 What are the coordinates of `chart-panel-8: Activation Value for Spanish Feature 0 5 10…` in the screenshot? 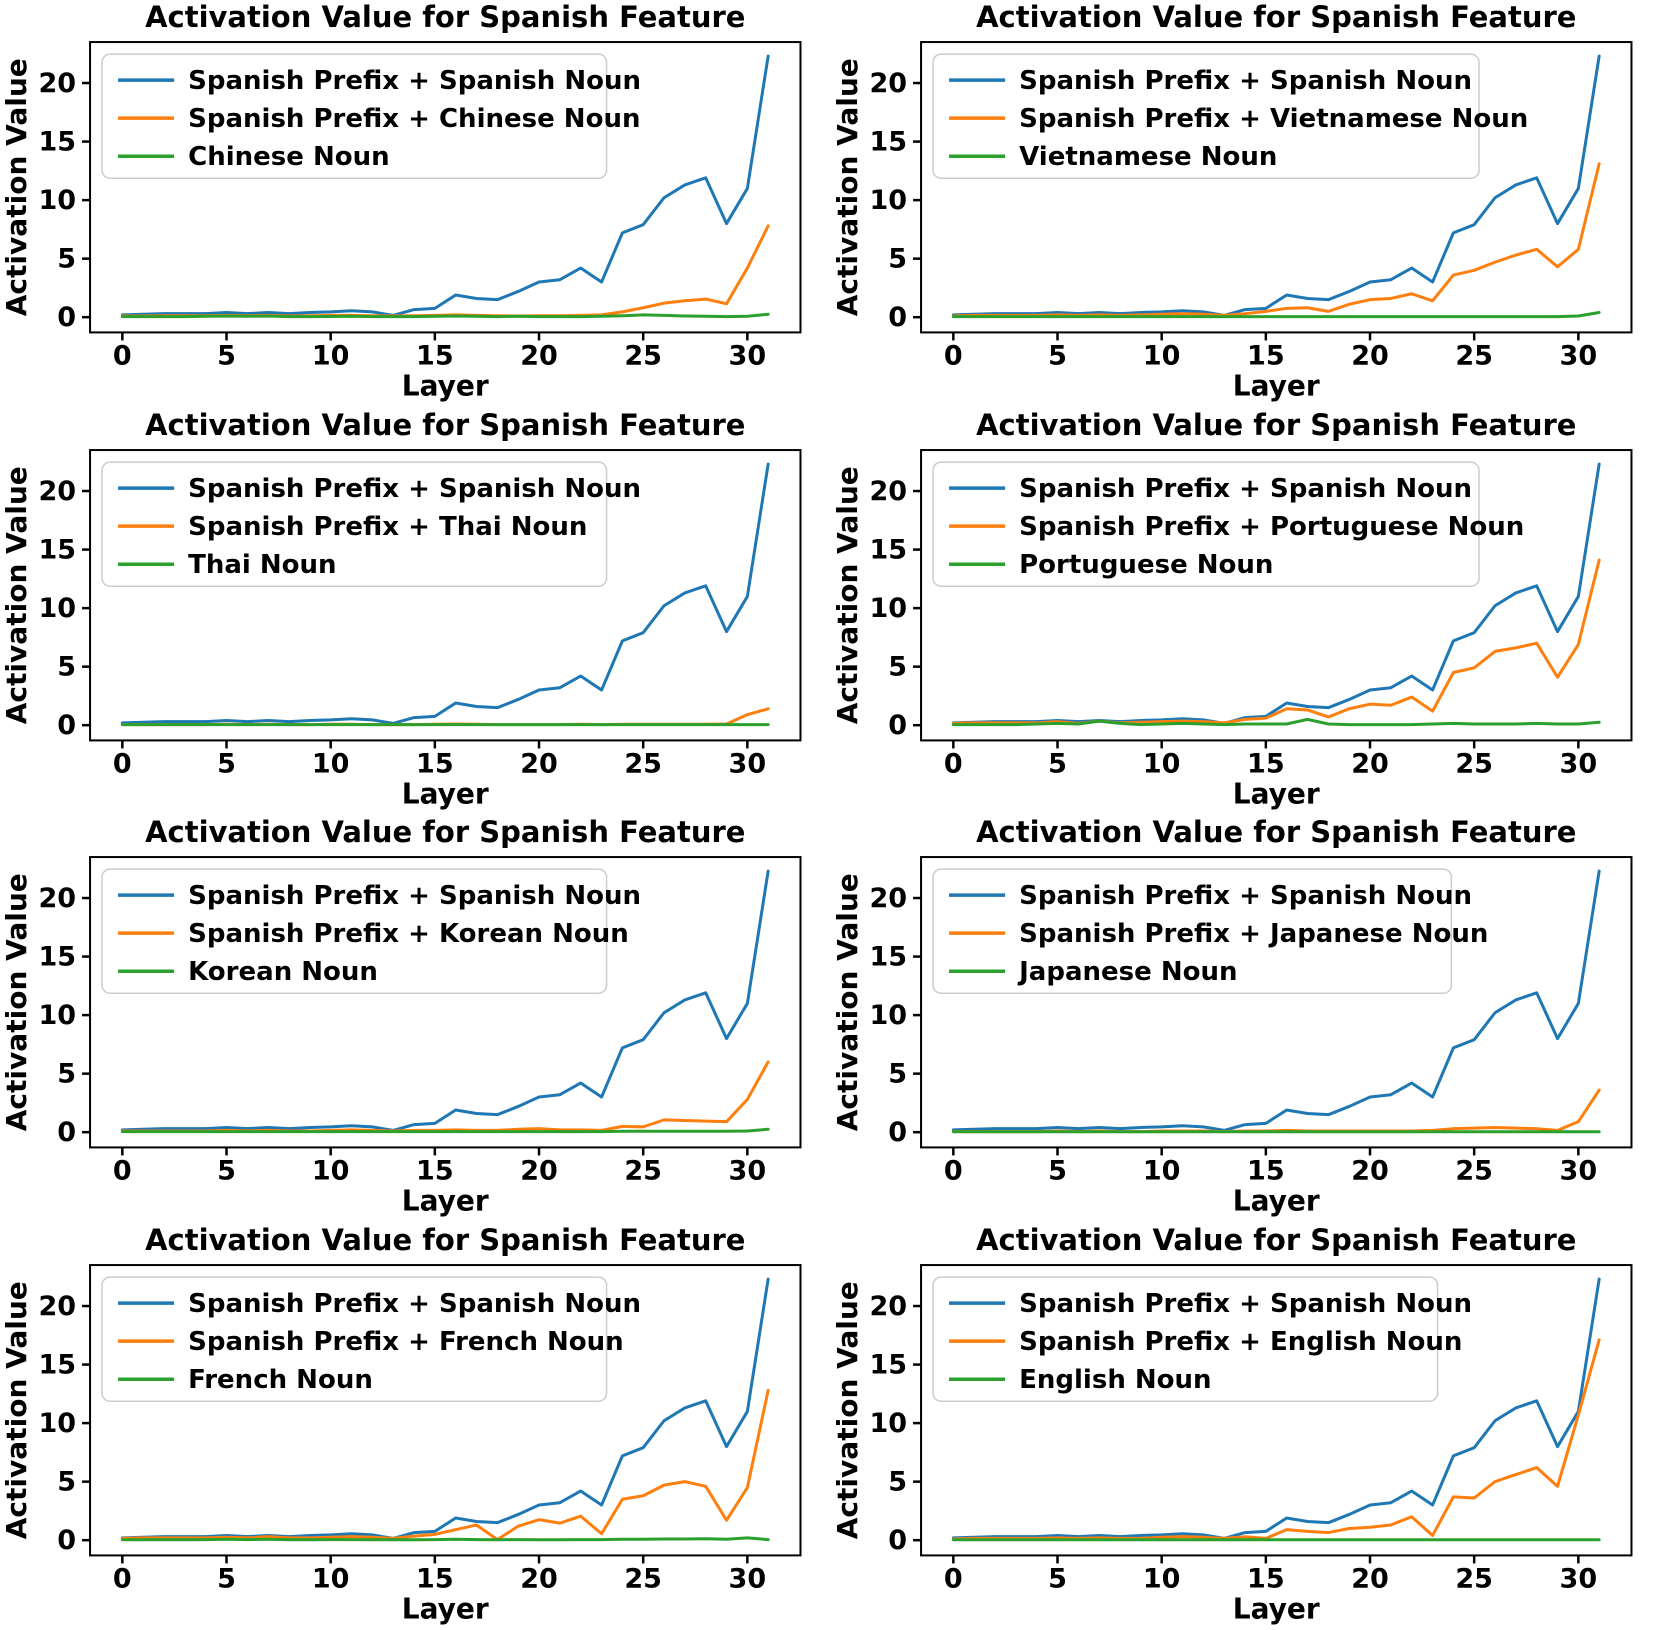 It's located at (1246, 1426).